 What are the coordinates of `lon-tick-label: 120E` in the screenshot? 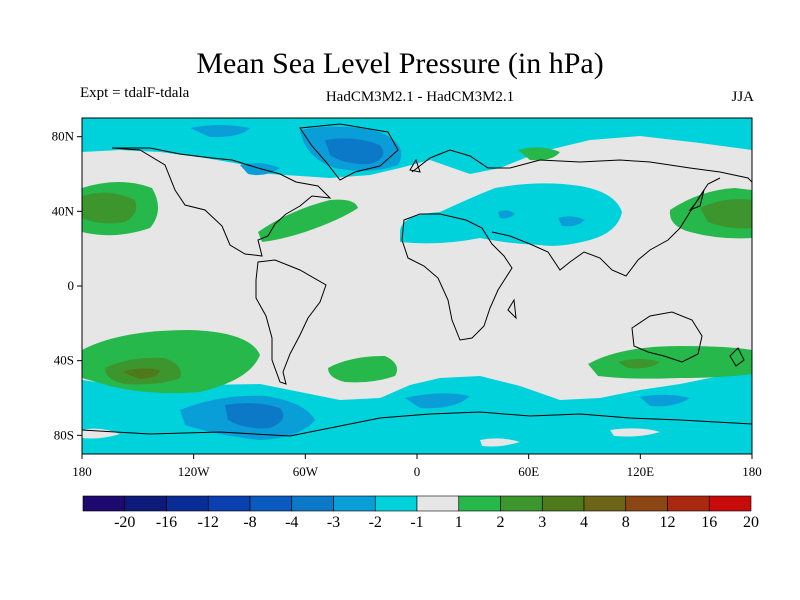 It's located at (641, 471).